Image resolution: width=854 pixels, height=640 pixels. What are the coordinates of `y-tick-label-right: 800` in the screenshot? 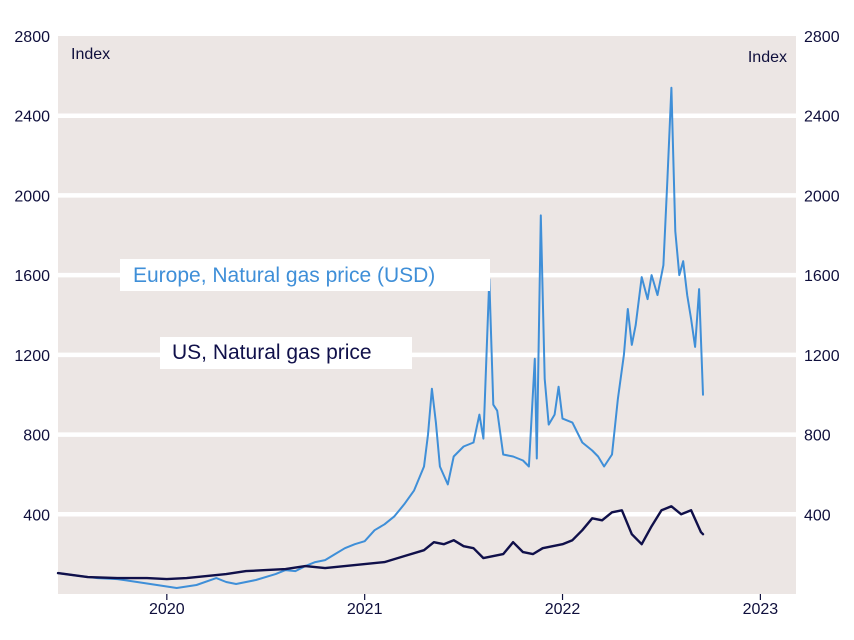 It's located at (817, 436).